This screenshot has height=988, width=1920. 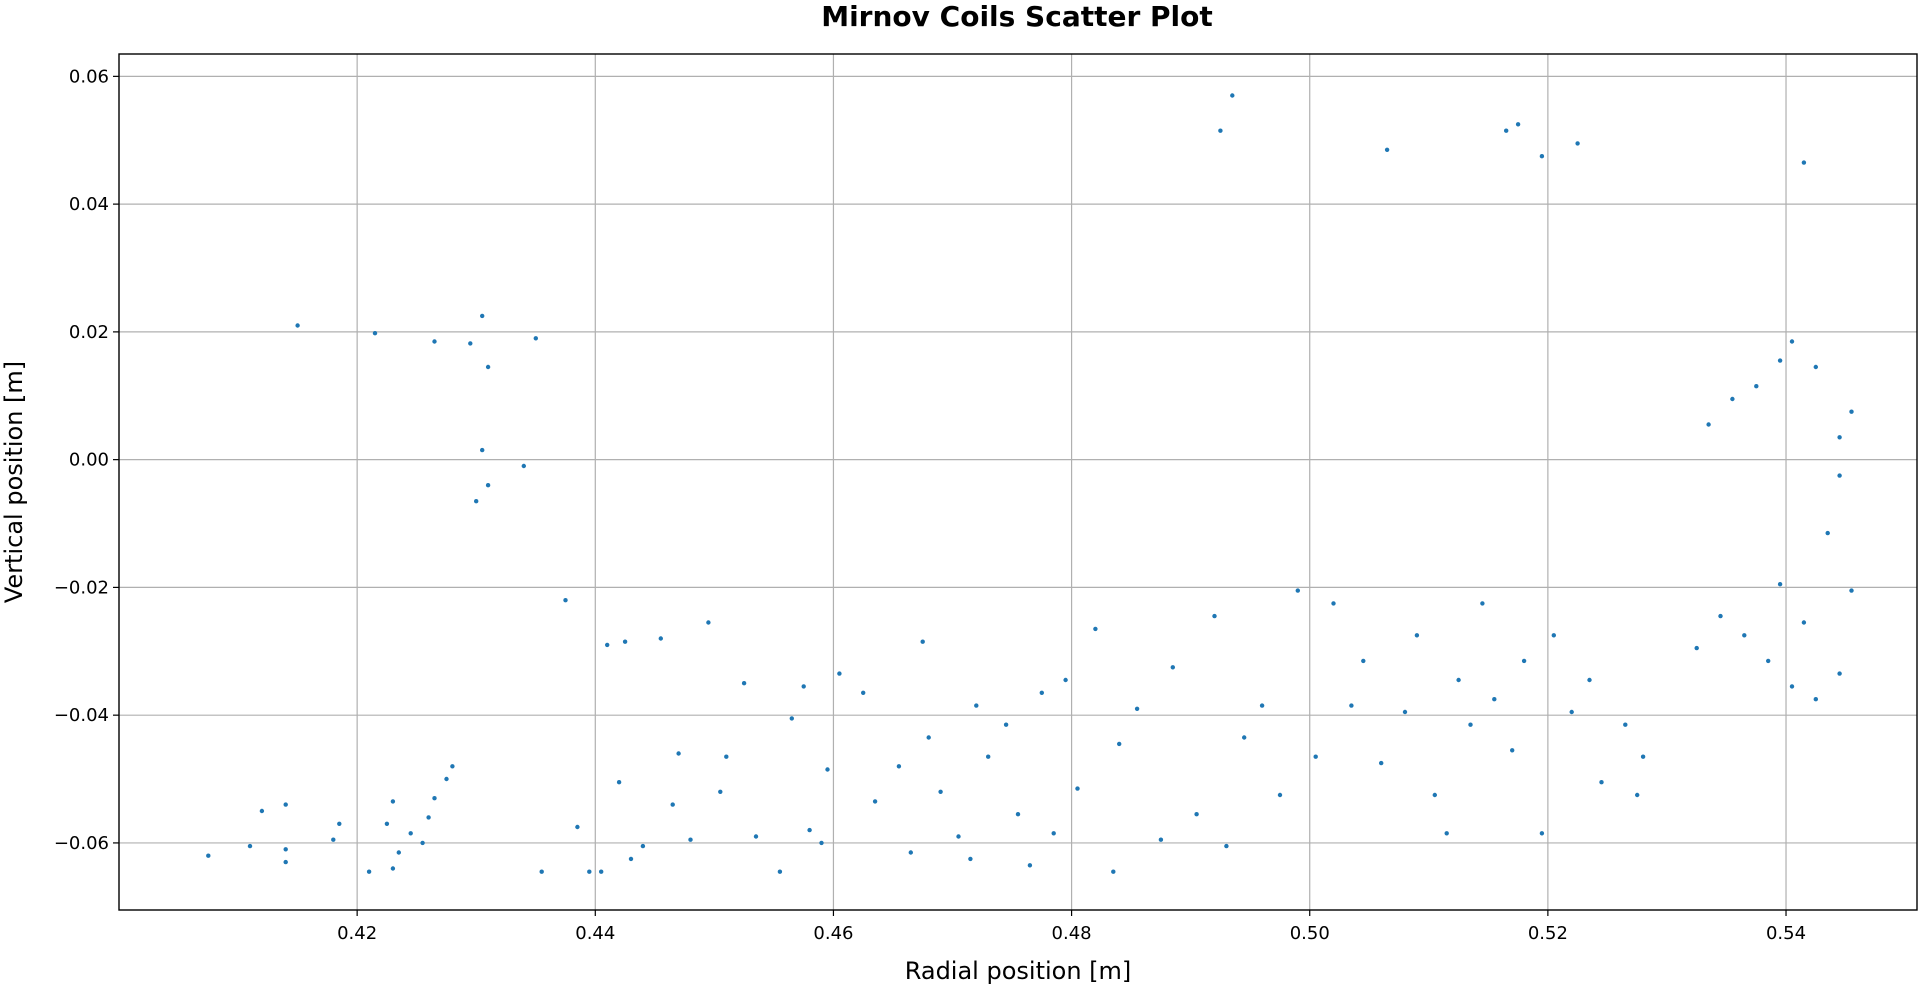 I want to click on y-axis-label: Vertical position [m], so click(x=14, y=482).